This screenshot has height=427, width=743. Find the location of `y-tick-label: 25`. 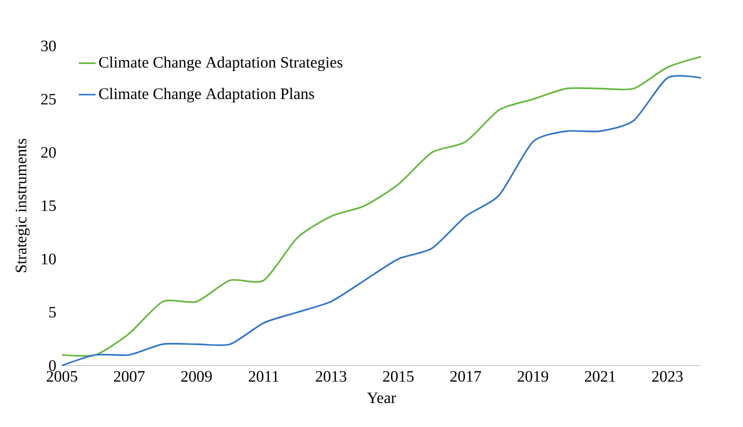

y-tick-label: 25 is located at coordinates (48, 99).